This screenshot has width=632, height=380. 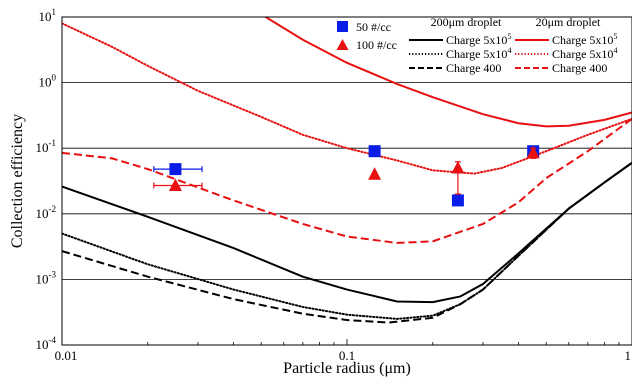 I want to click on y-tick-label: 10⁻², so click(x=46, y=212).